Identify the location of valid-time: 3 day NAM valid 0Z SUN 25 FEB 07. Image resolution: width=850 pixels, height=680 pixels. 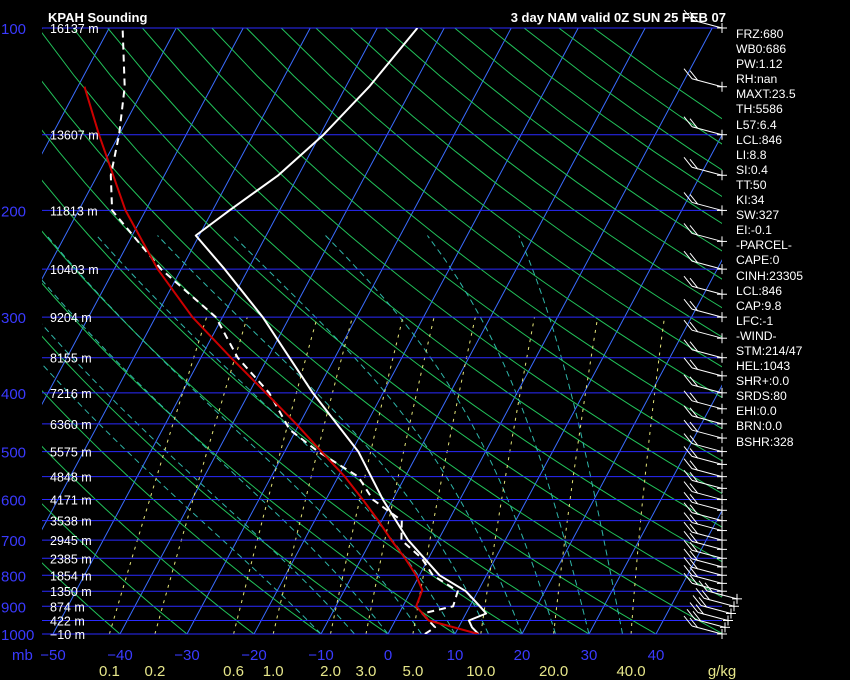
(618, 17).